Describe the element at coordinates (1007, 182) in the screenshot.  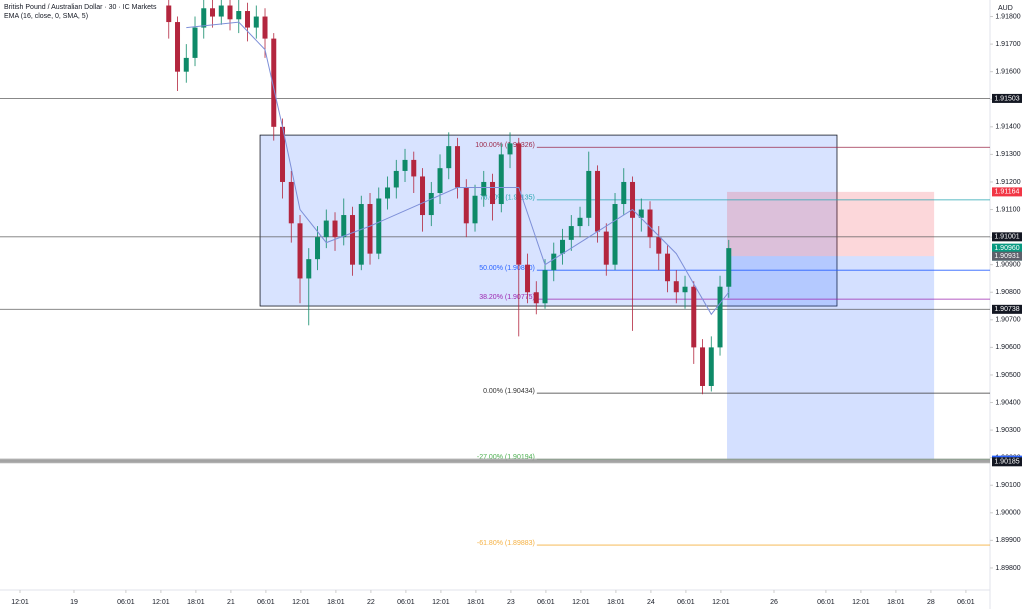
I see `y-tick-label: 1.91200` at that location.